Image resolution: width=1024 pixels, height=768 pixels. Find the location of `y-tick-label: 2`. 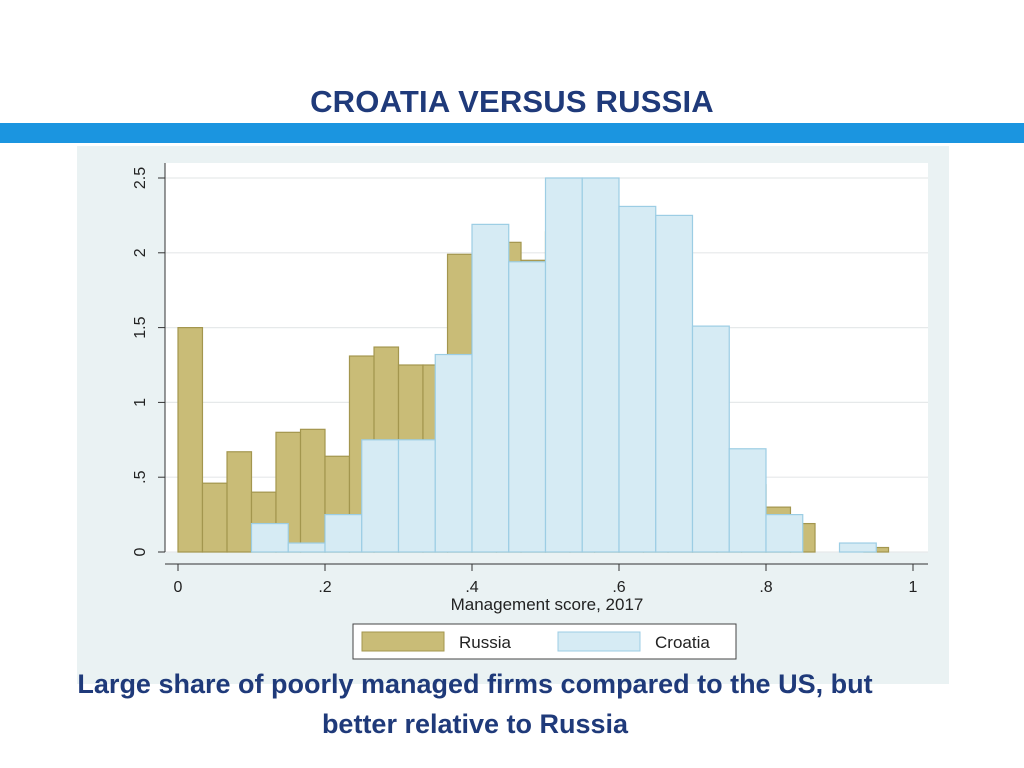

y-tick-label: 2 is located at coordinates (140, 252).